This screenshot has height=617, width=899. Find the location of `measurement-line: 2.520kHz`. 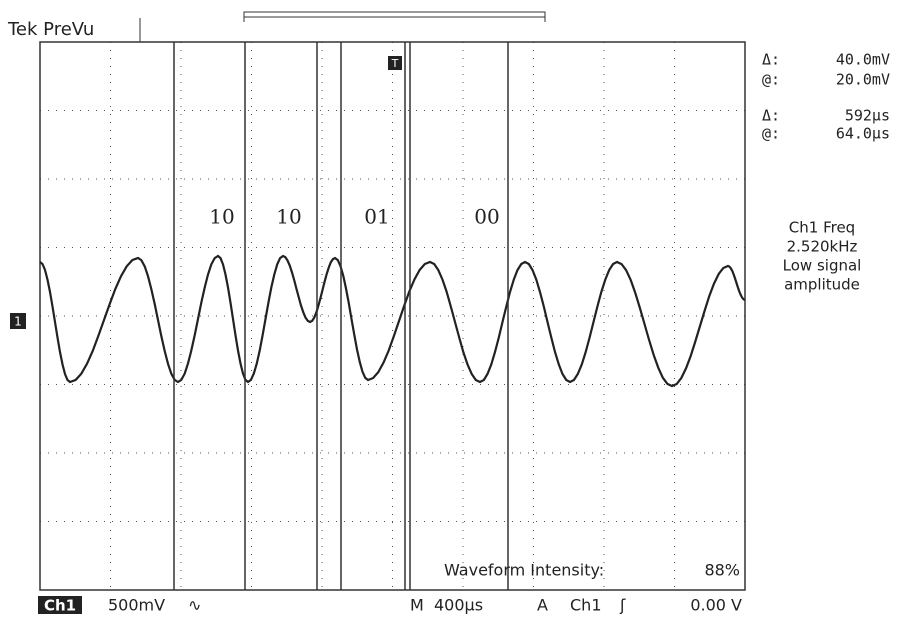

measurement-line: 2.520kHz is located at coordinates (822, 247).